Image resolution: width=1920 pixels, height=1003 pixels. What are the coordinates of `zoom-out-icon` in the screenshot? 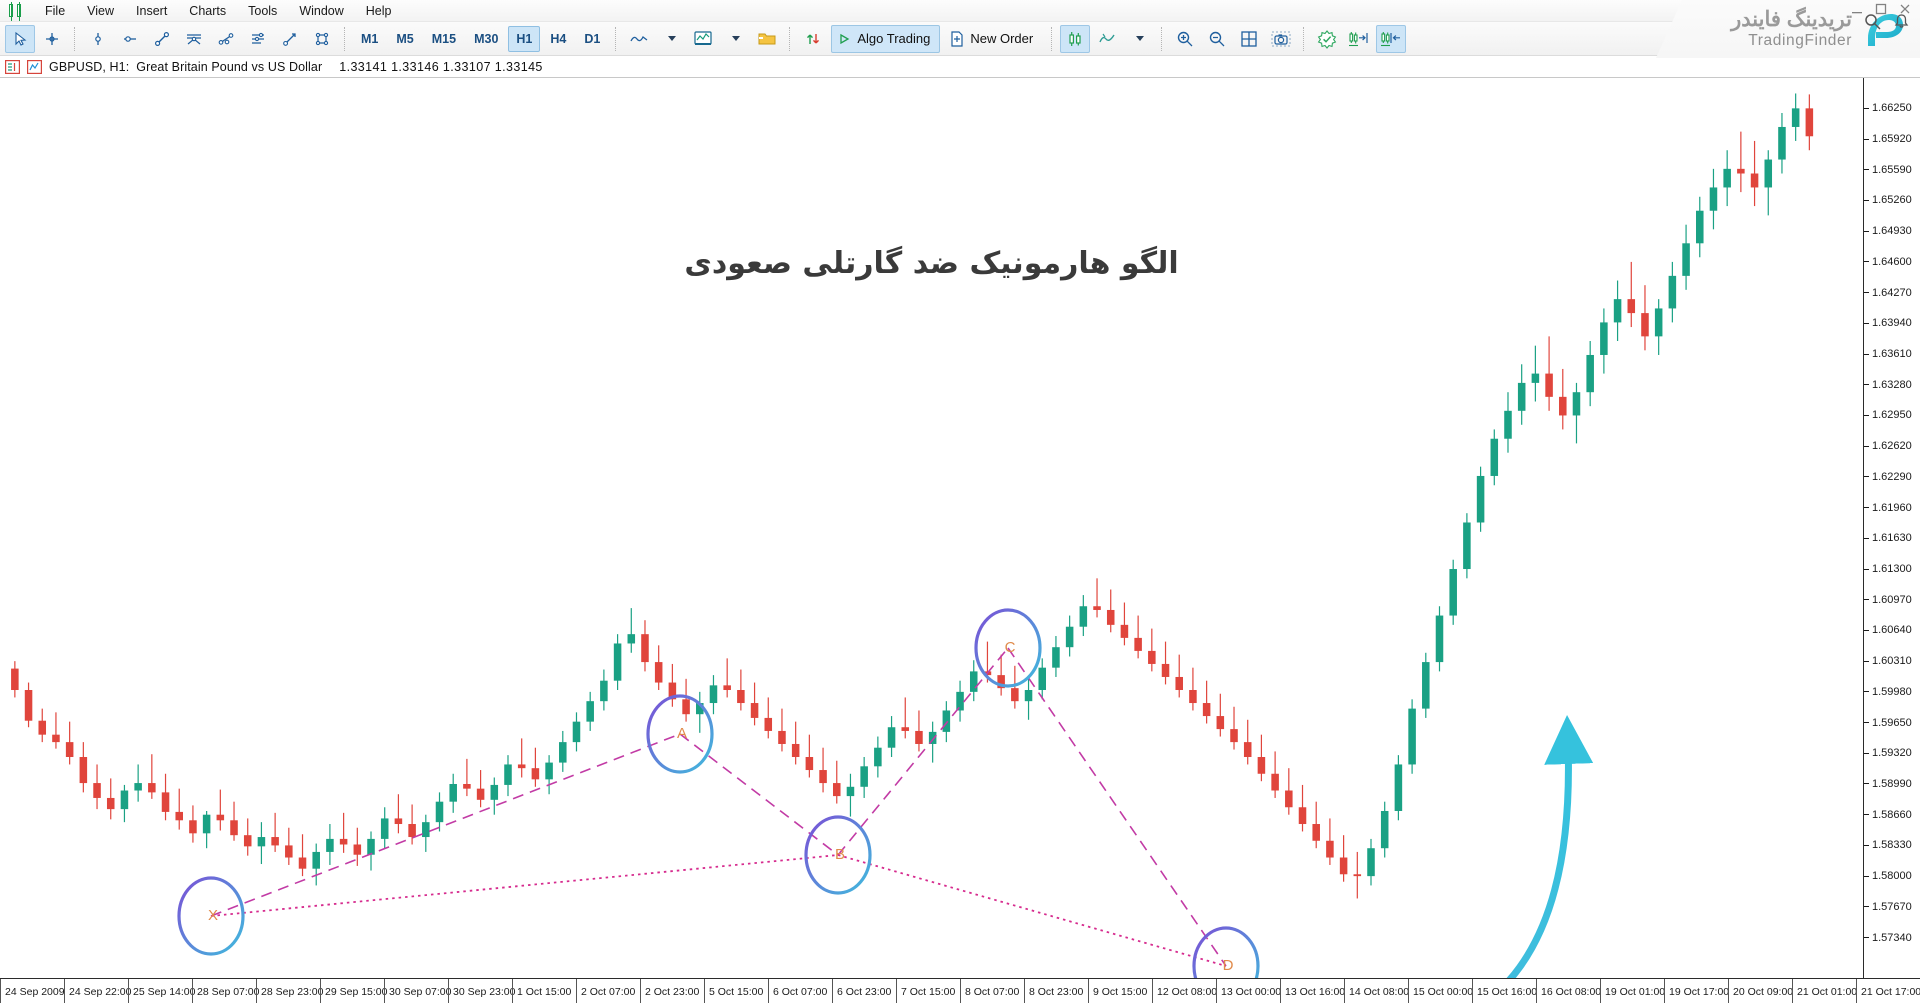 It's located at (1217, 39).